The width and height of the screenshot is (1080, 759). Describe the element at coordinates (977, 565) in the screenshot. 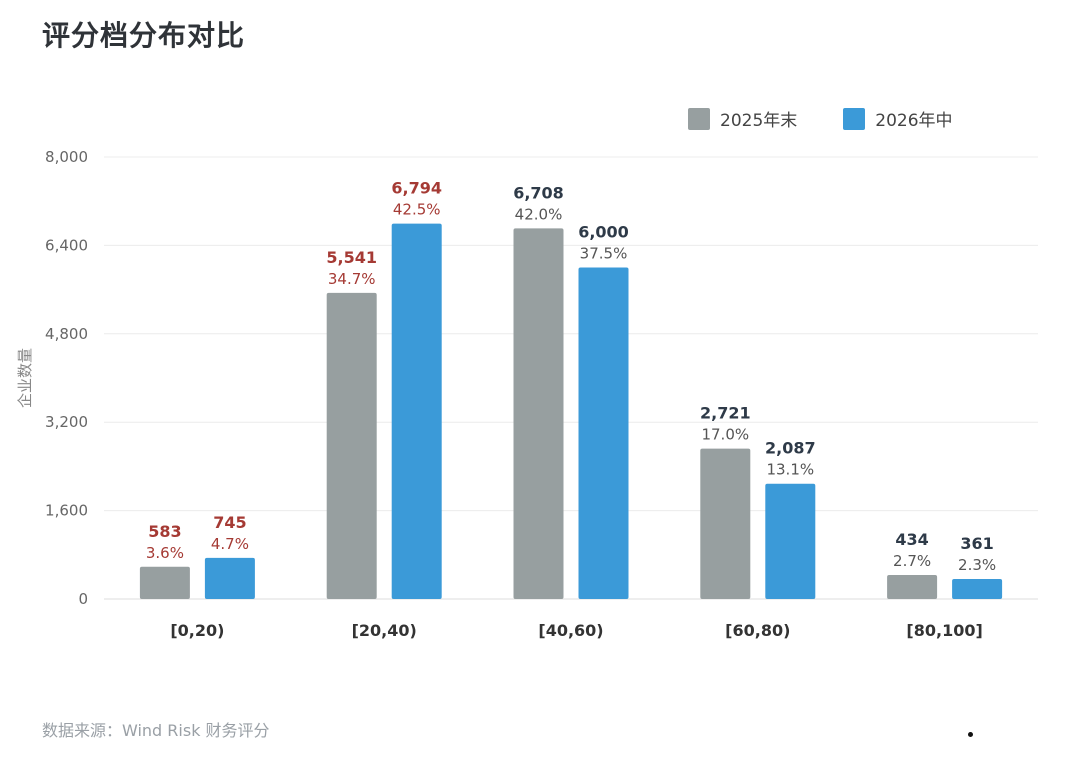

I see `bar-pct-label: 2.3%` at that location.